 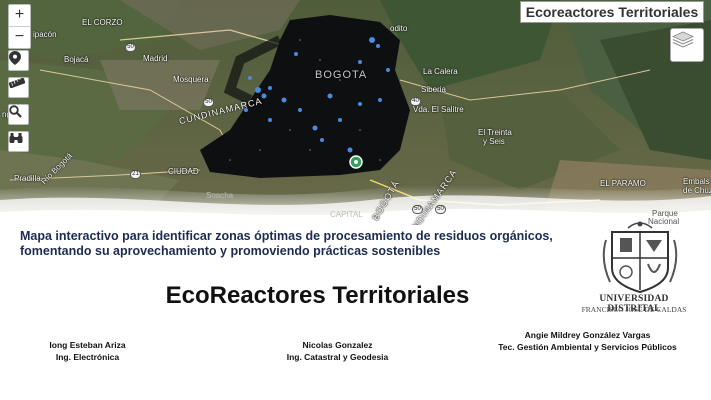 What do you see at coordinates (415, 101) in the screenshot?
I see `route-shield: 40` at bounding box center [415, 101].